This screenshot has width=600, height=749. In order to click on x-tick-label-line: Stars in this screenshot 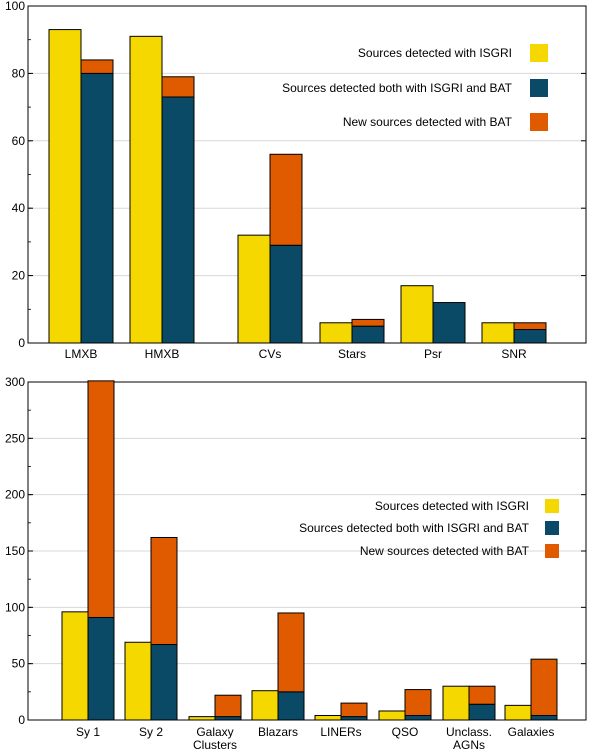, I will do `click(352, 354)`.